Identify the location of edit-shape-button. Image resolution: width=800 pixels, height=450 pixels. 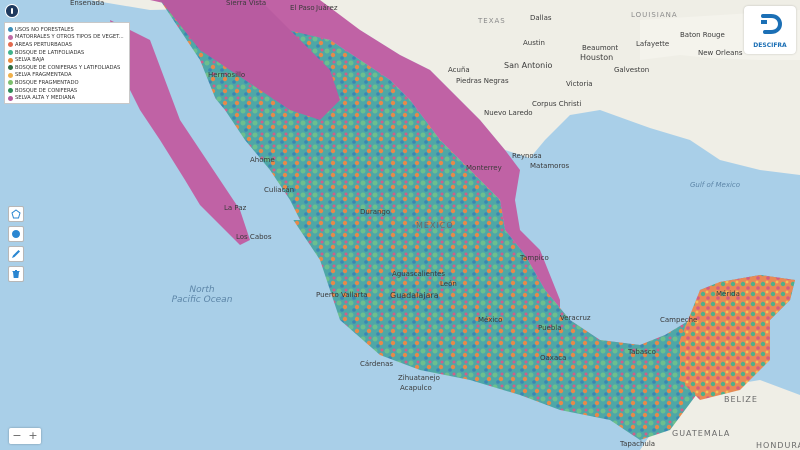
(16, 254).